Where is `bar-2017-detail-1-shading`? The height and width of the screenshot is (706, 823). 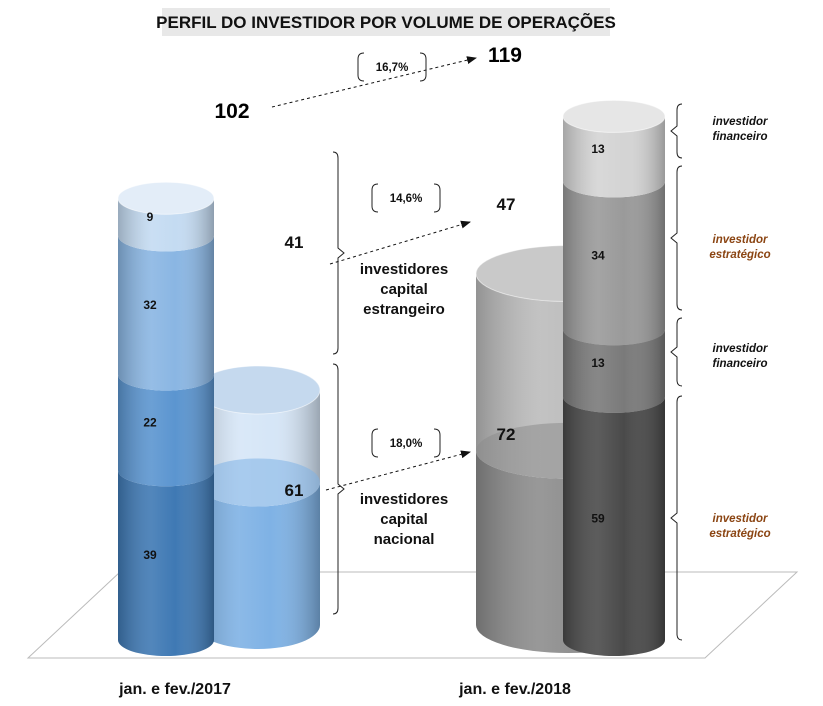 bar-2017-detail-1-shading is located at coordinates (166, 563).